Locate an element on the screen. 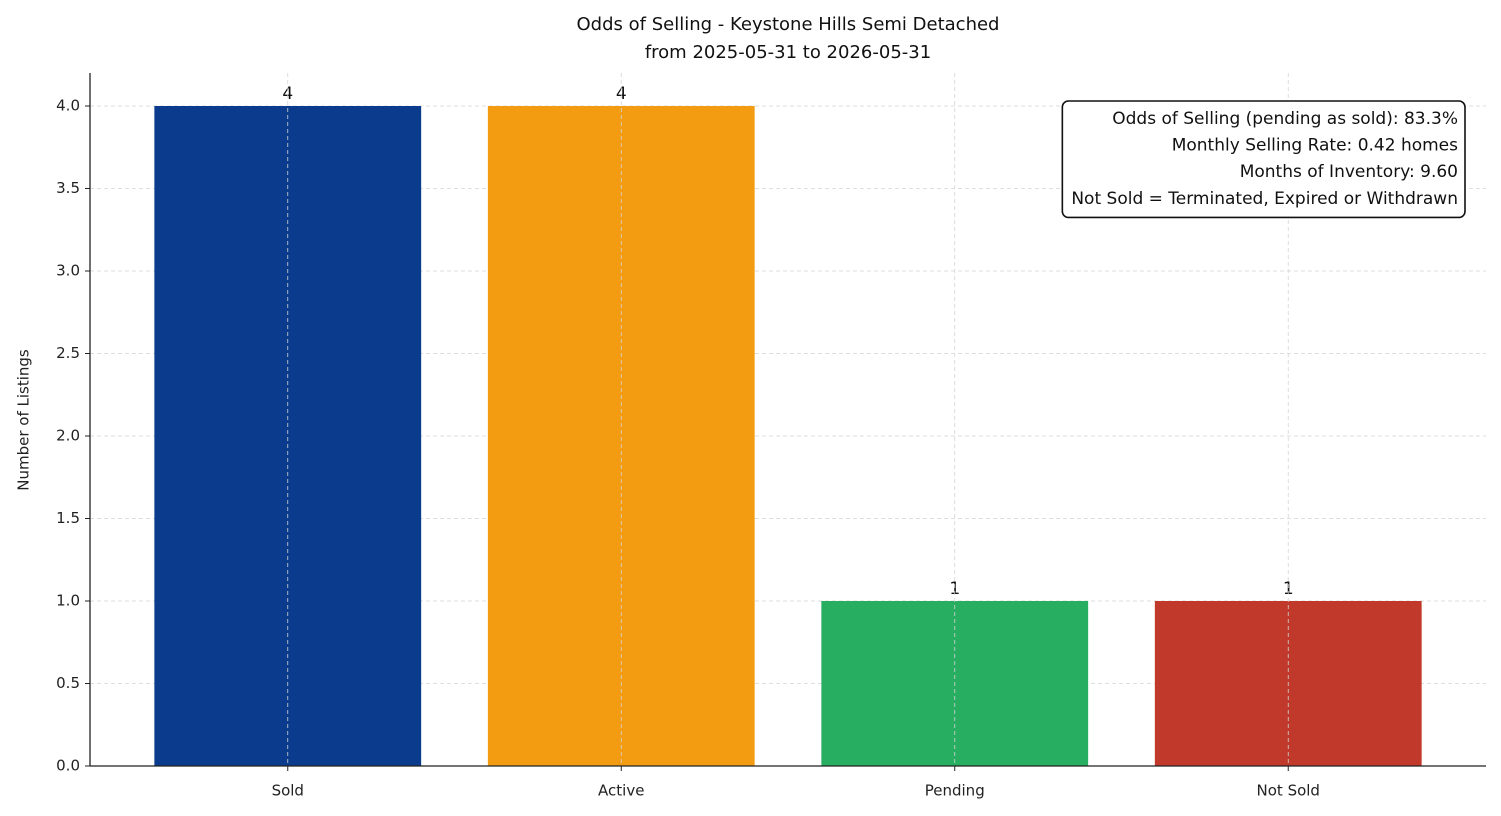 Image resolution: width=1501 pixels, height=816 pixels. annotation-line: Months of Inventory: 9.60 is located at coordinates (1349, 172).